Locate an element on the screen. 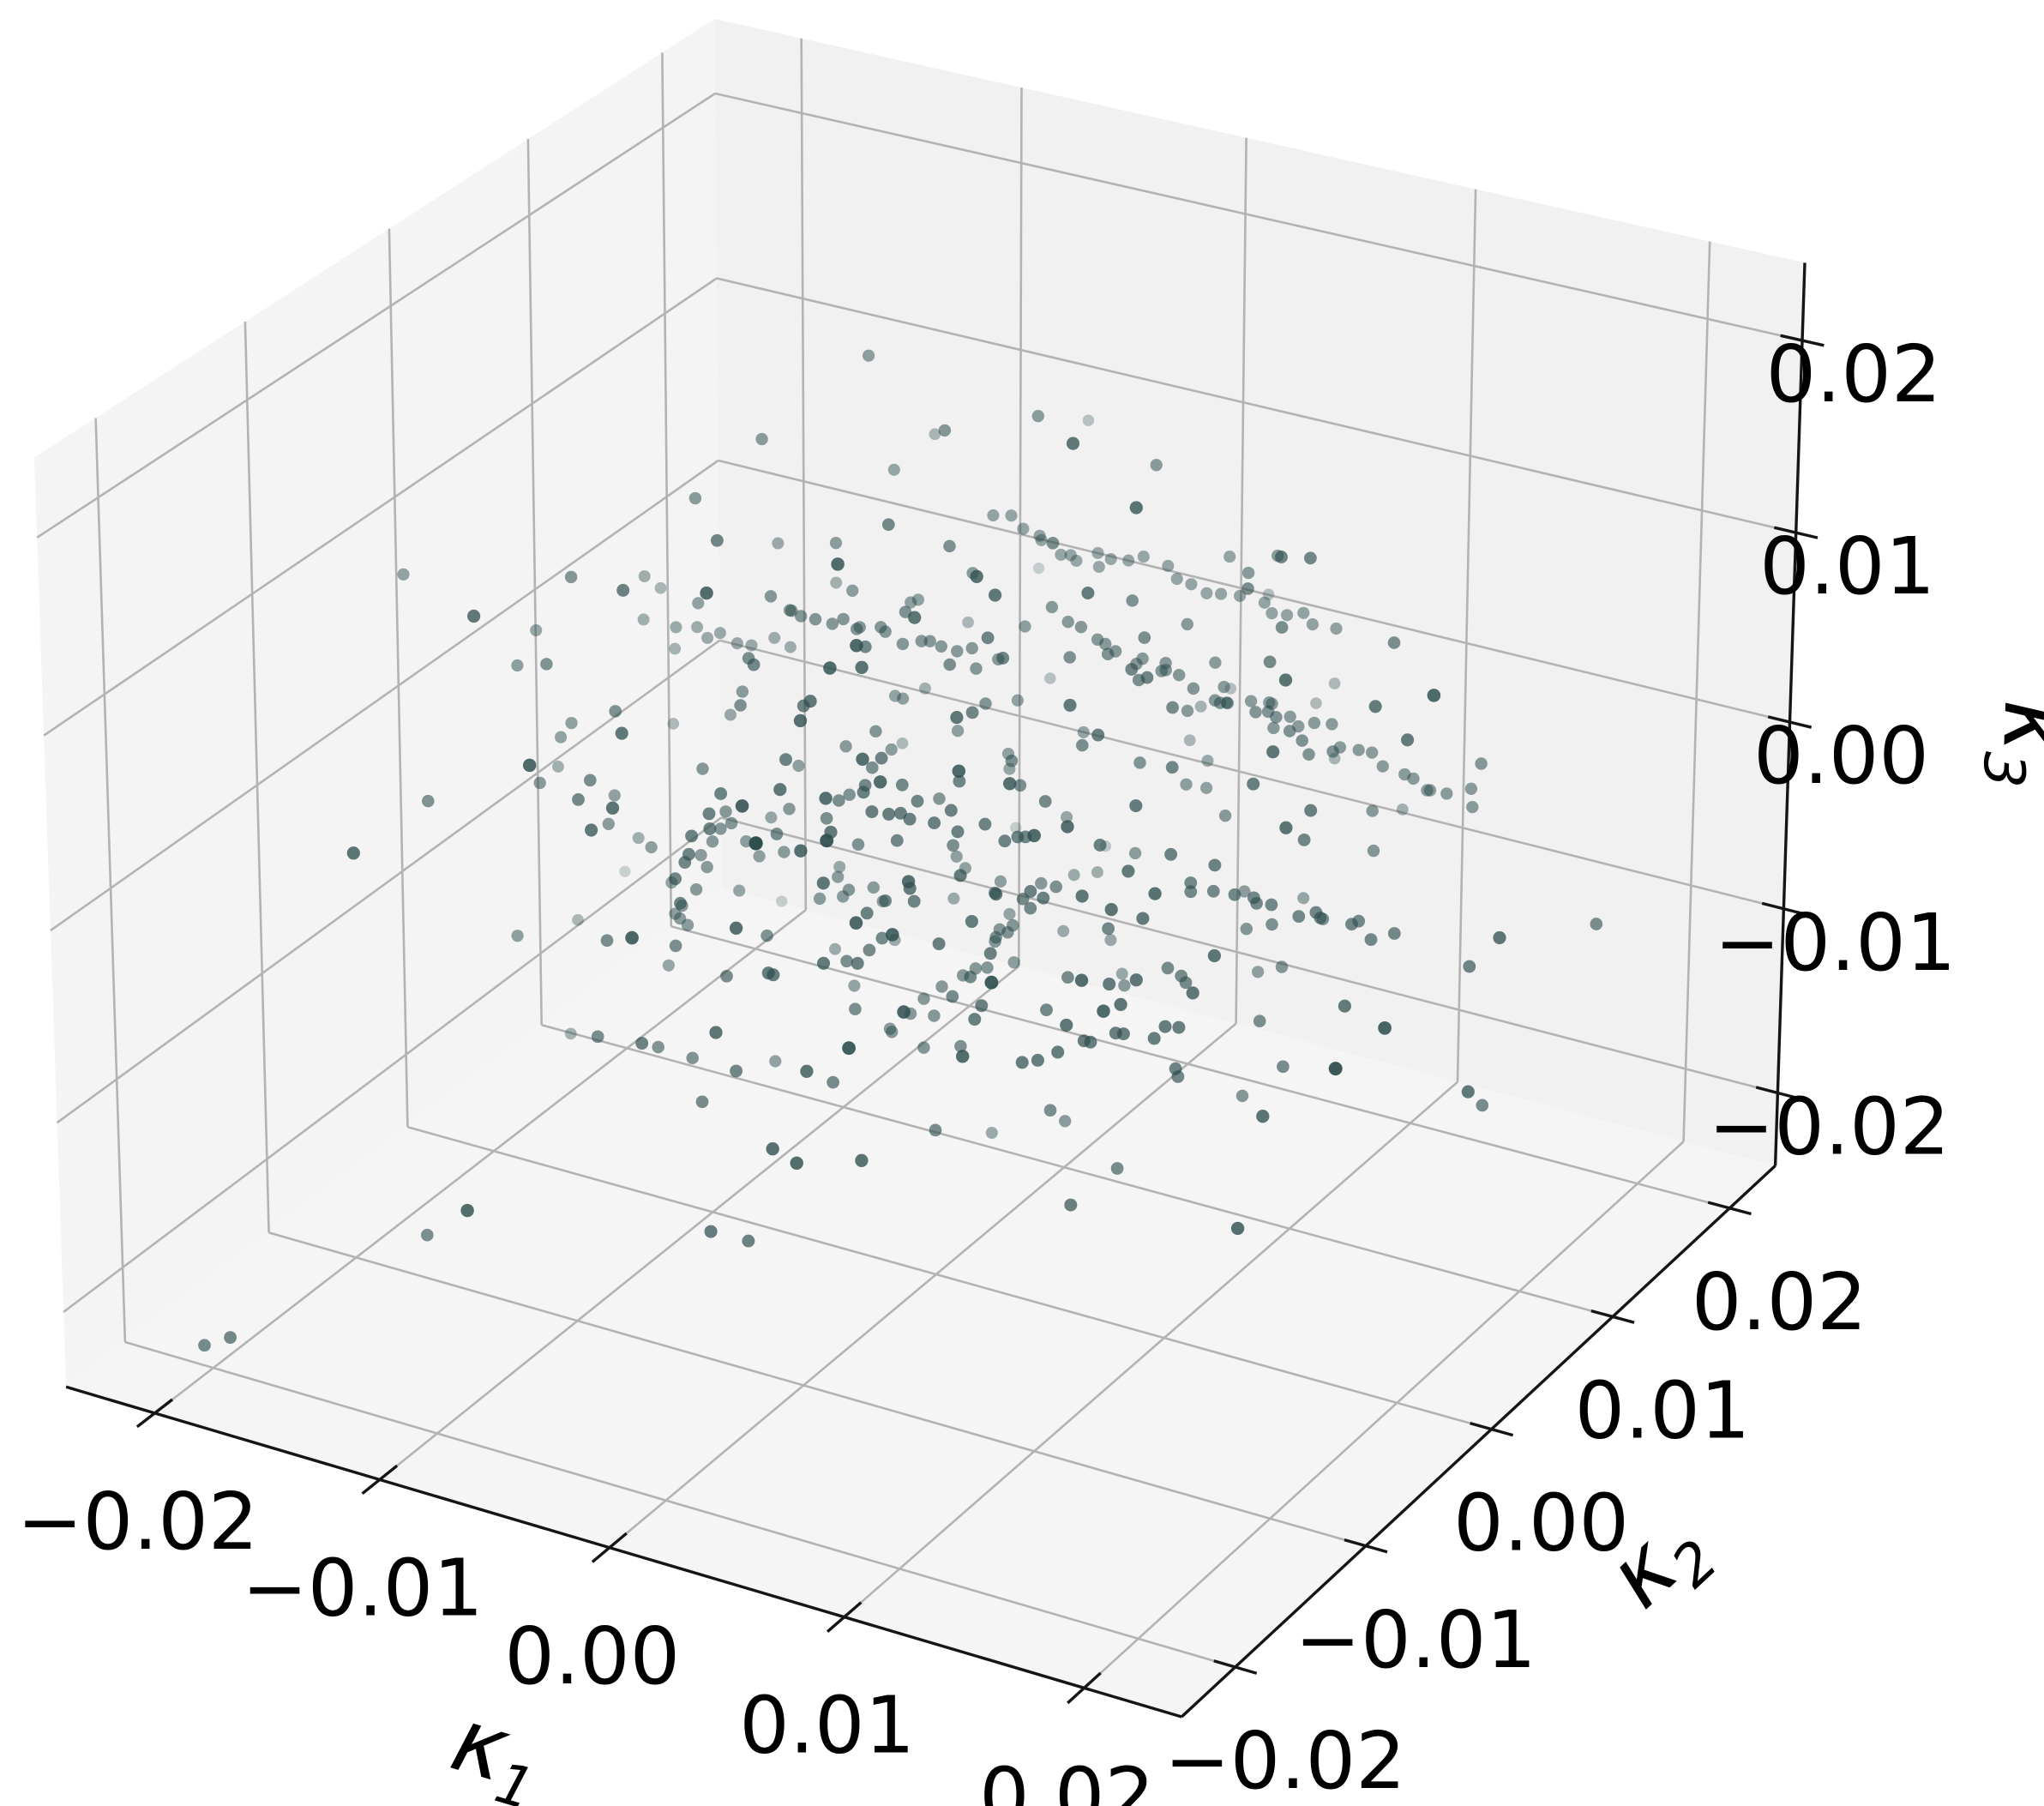  x-tick-label: 0.01 is located at coordinates (827, 1726).